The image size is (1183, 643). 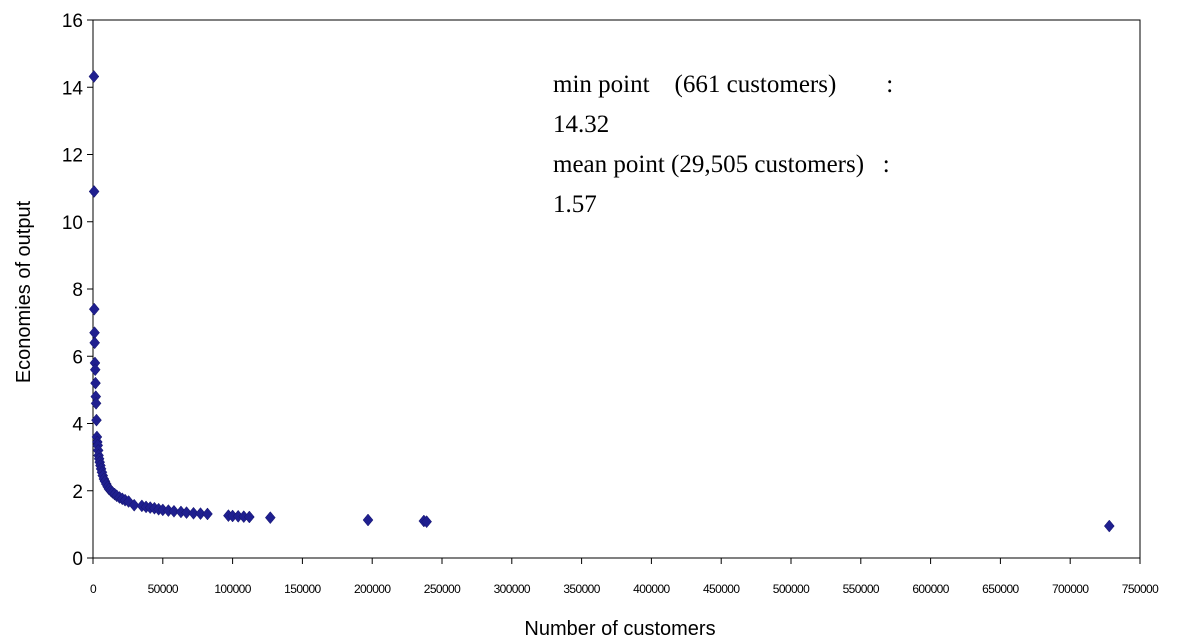 What do you see at coordinates (1070, 589) in the screenshot?
I see `x-tick-label: 700000` at bounding box center [1070, 589].